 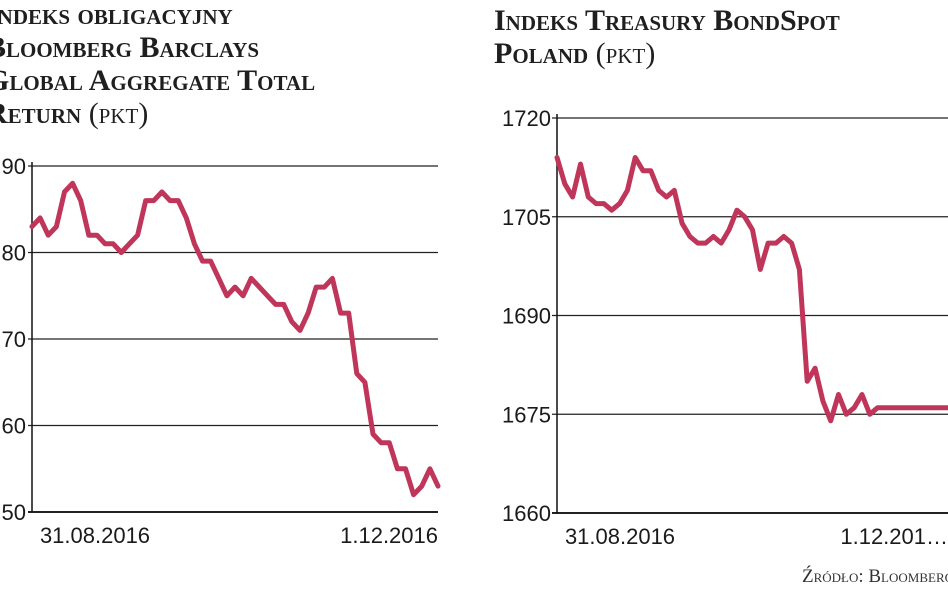 What do you see at coordinates (874, 576) in the screenshot?
I see `source-note: Źródło: Bloomberg` at bounding box center [874, 576].